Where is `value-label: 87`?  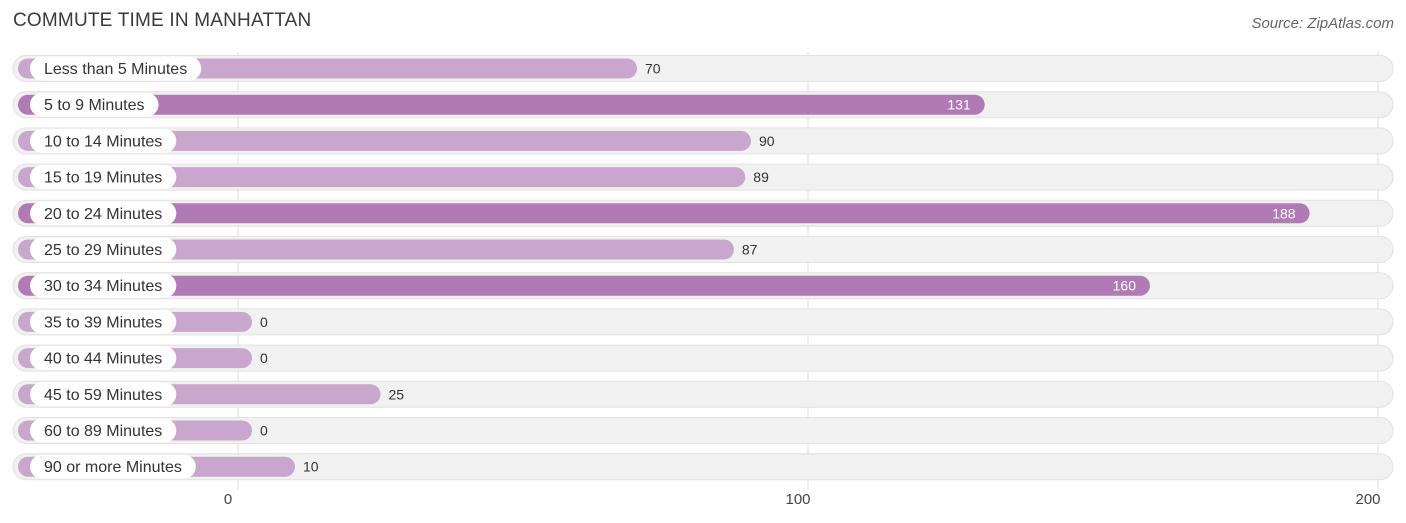 value-label: 87 is located at coordinates (750, 250).